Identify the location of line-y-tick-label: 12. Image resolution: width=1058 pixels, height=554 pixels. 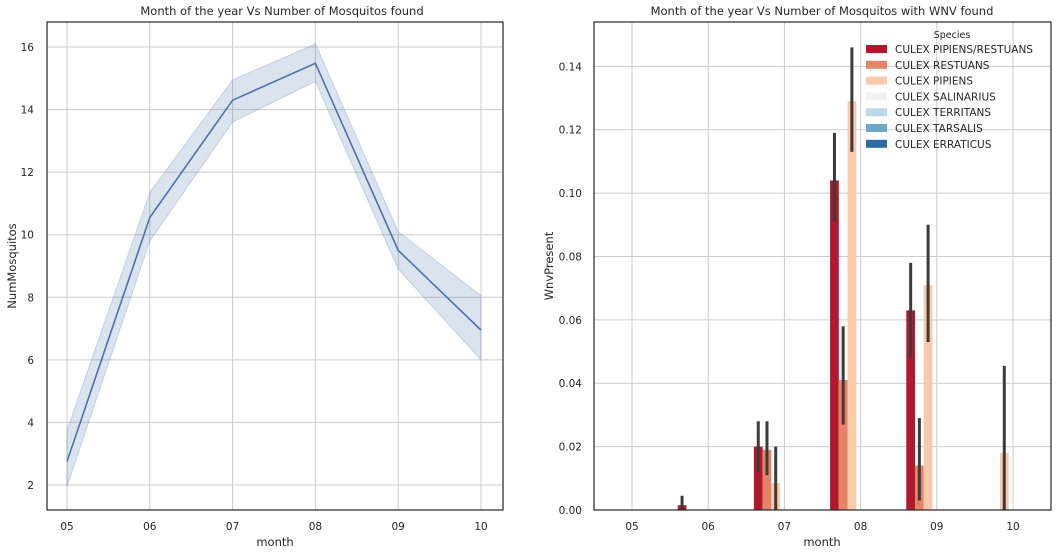
(27, 173).